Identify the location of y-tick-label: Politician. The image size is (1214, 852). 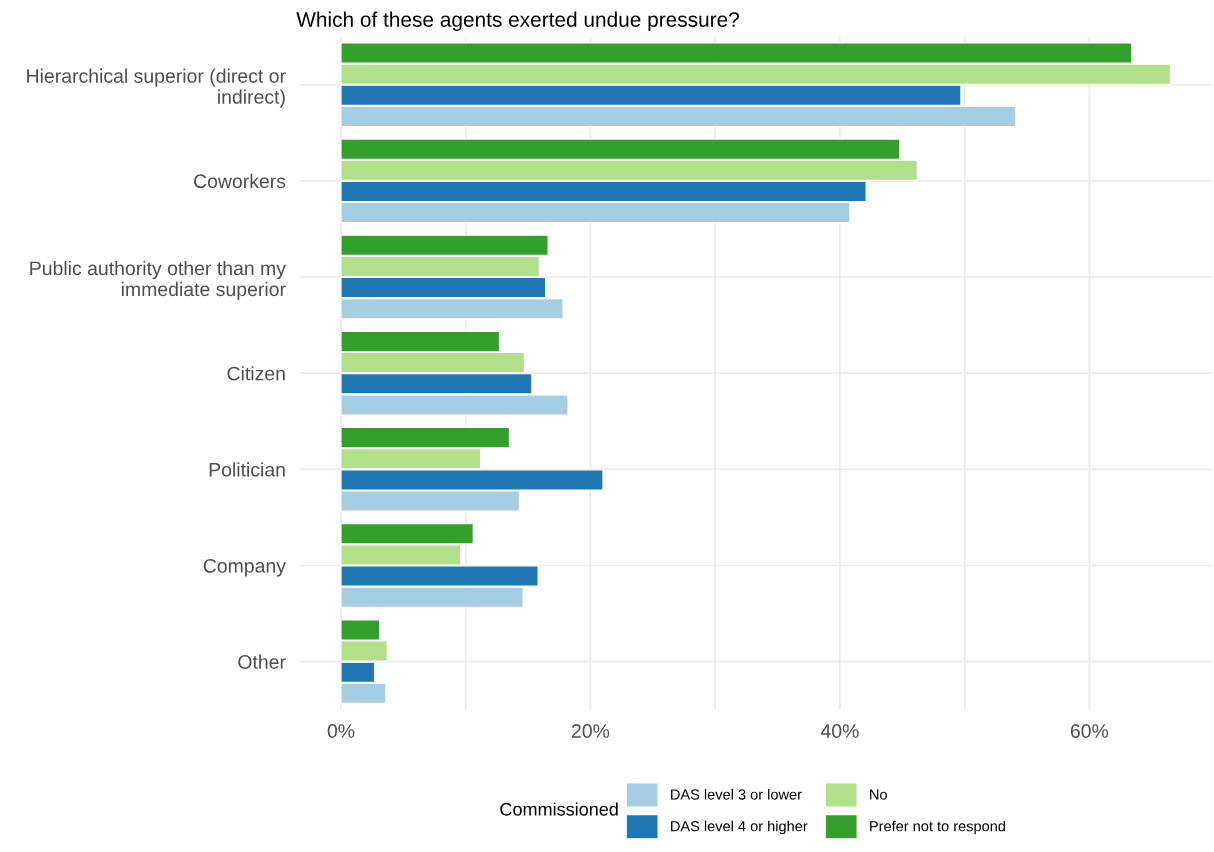
(247, 469).